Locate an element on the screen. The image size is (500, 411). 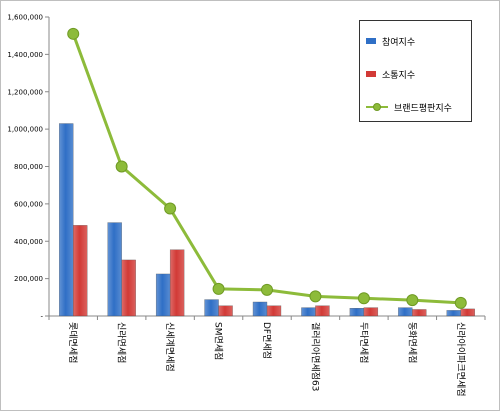
category-label: 갤러리아면세점63 is located at coordinates (315, 356).